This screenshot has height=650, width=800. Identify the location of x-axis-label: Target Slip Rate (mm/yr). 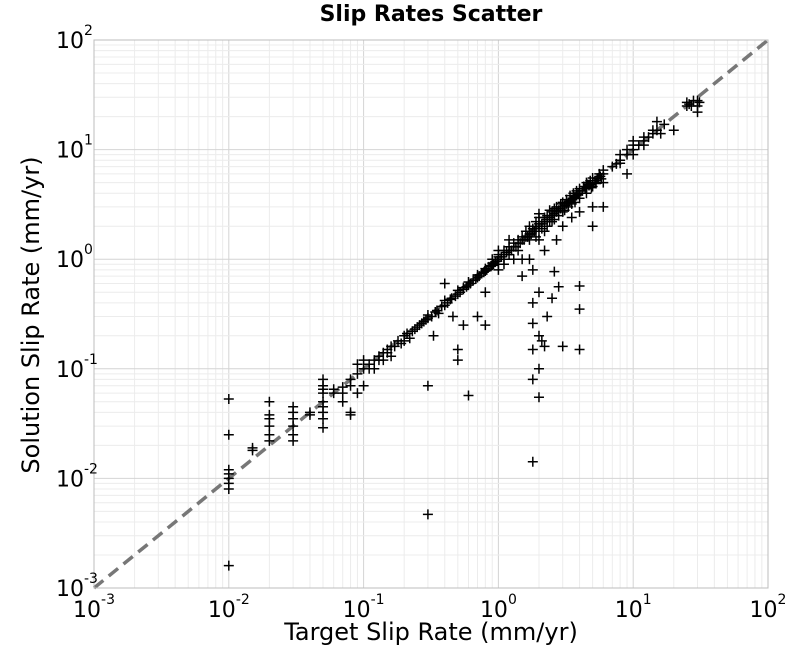
(431, 632).